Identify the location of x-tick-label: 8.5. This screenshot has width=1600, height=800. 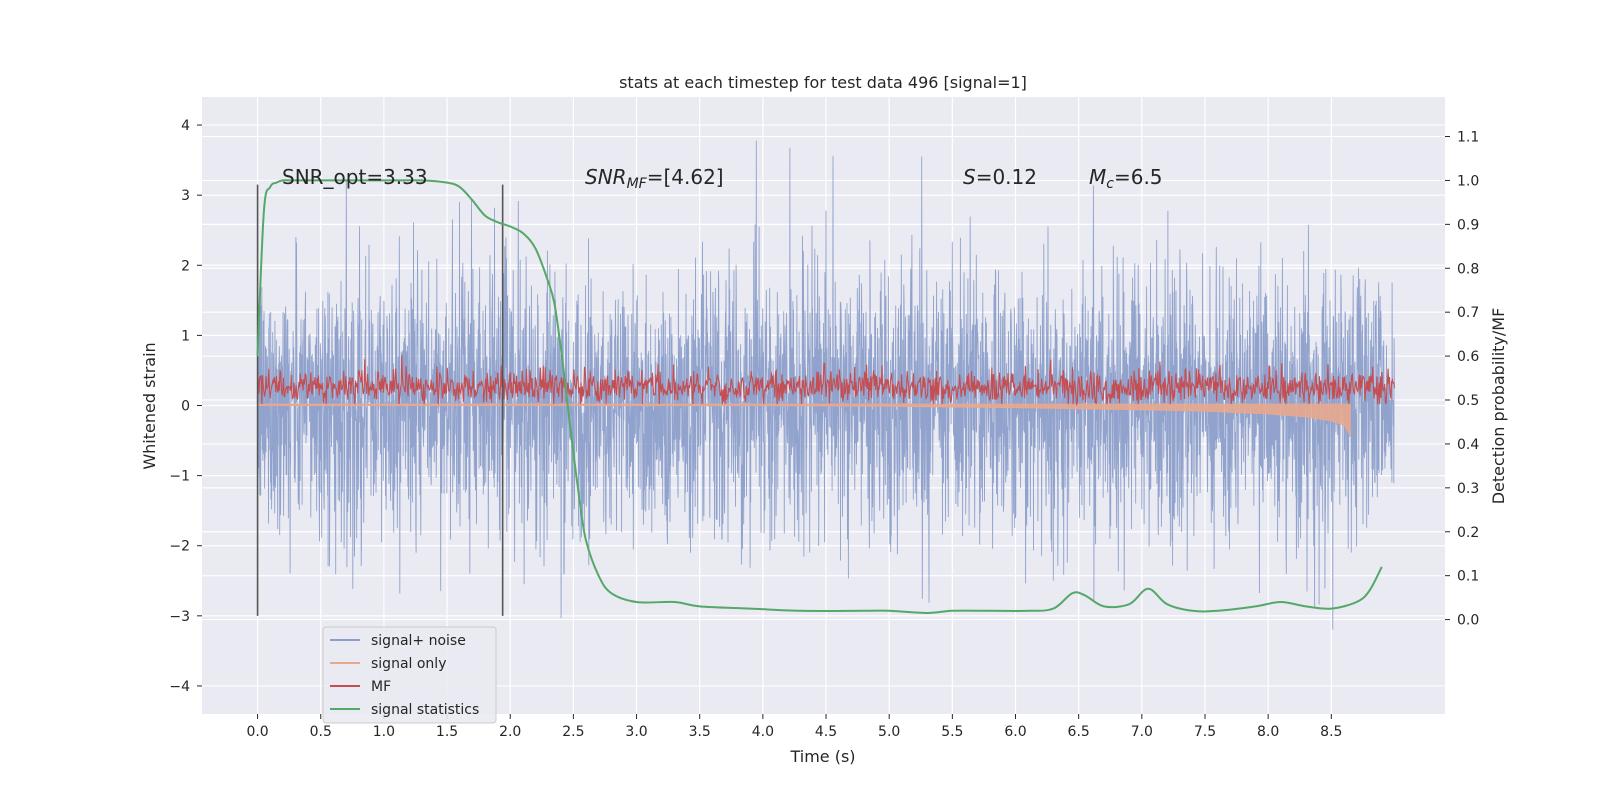
(1331, 732).